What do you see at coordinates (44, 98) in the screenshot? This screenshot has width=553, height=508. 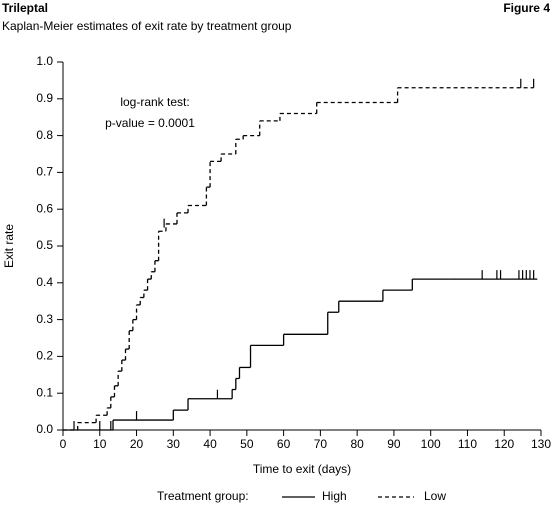 I see `y-tick-label: 0.9` at bounding box center [44, 98].